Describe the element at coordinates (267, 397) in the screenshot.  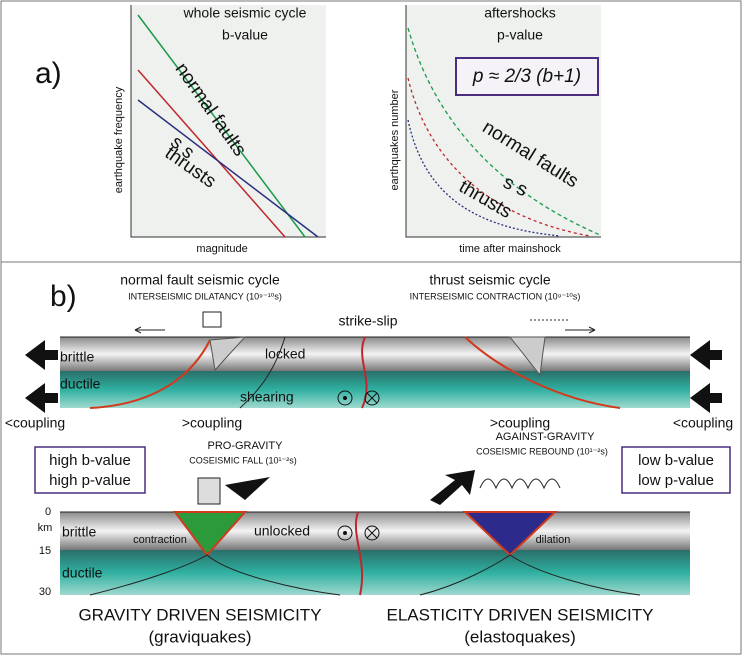
I see `fault-state: shearing` at that location.